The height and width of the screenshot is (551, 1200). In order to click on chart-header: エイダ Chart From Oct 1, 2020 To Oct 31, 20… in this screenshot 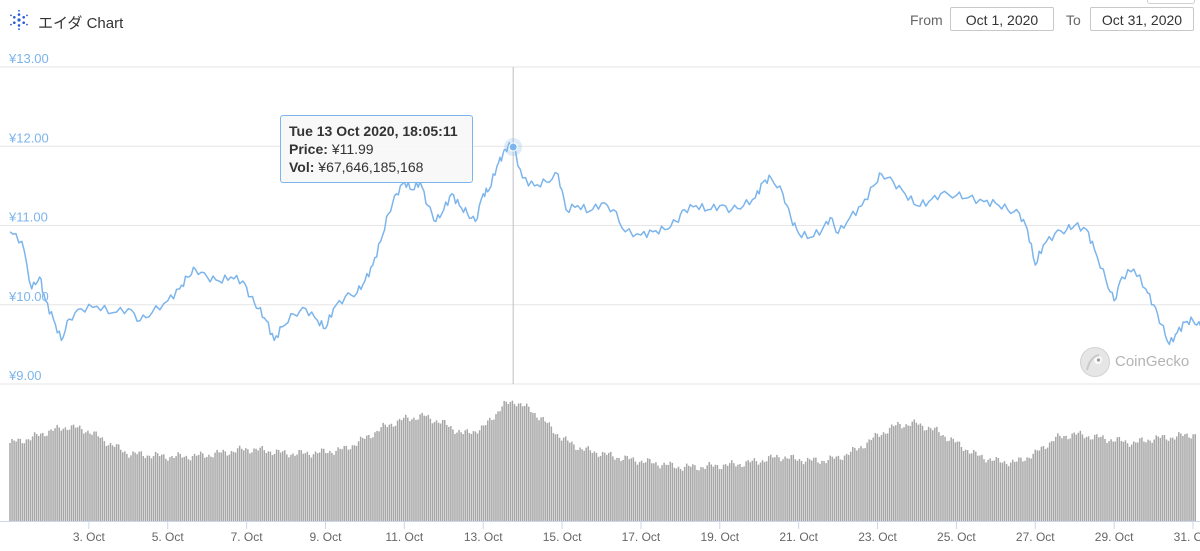, I will do `click(600, 20)`.